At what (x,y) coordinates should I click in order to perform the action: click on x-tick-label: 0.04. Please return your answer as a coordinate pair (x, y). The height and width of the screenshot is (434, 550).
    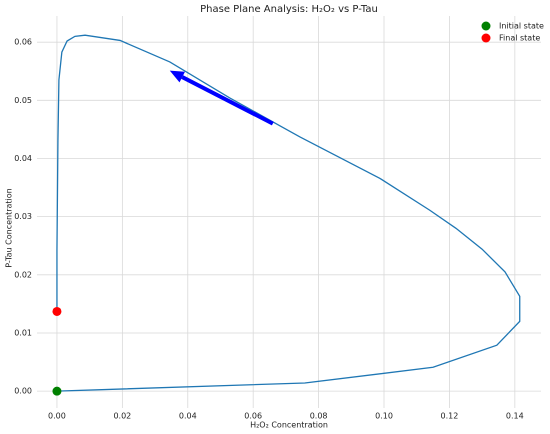
    Looking at the image, I should click on (188, 416).